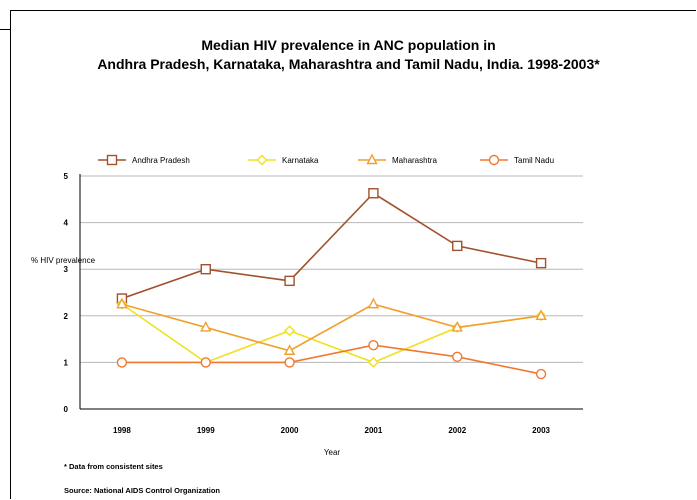 The width and height of the screenshot is (697, 500). What do you see at coordinates (331, 246) in the screenshot?
I see `series-line-andhra-pradesh` at bounding box center [331, 246].